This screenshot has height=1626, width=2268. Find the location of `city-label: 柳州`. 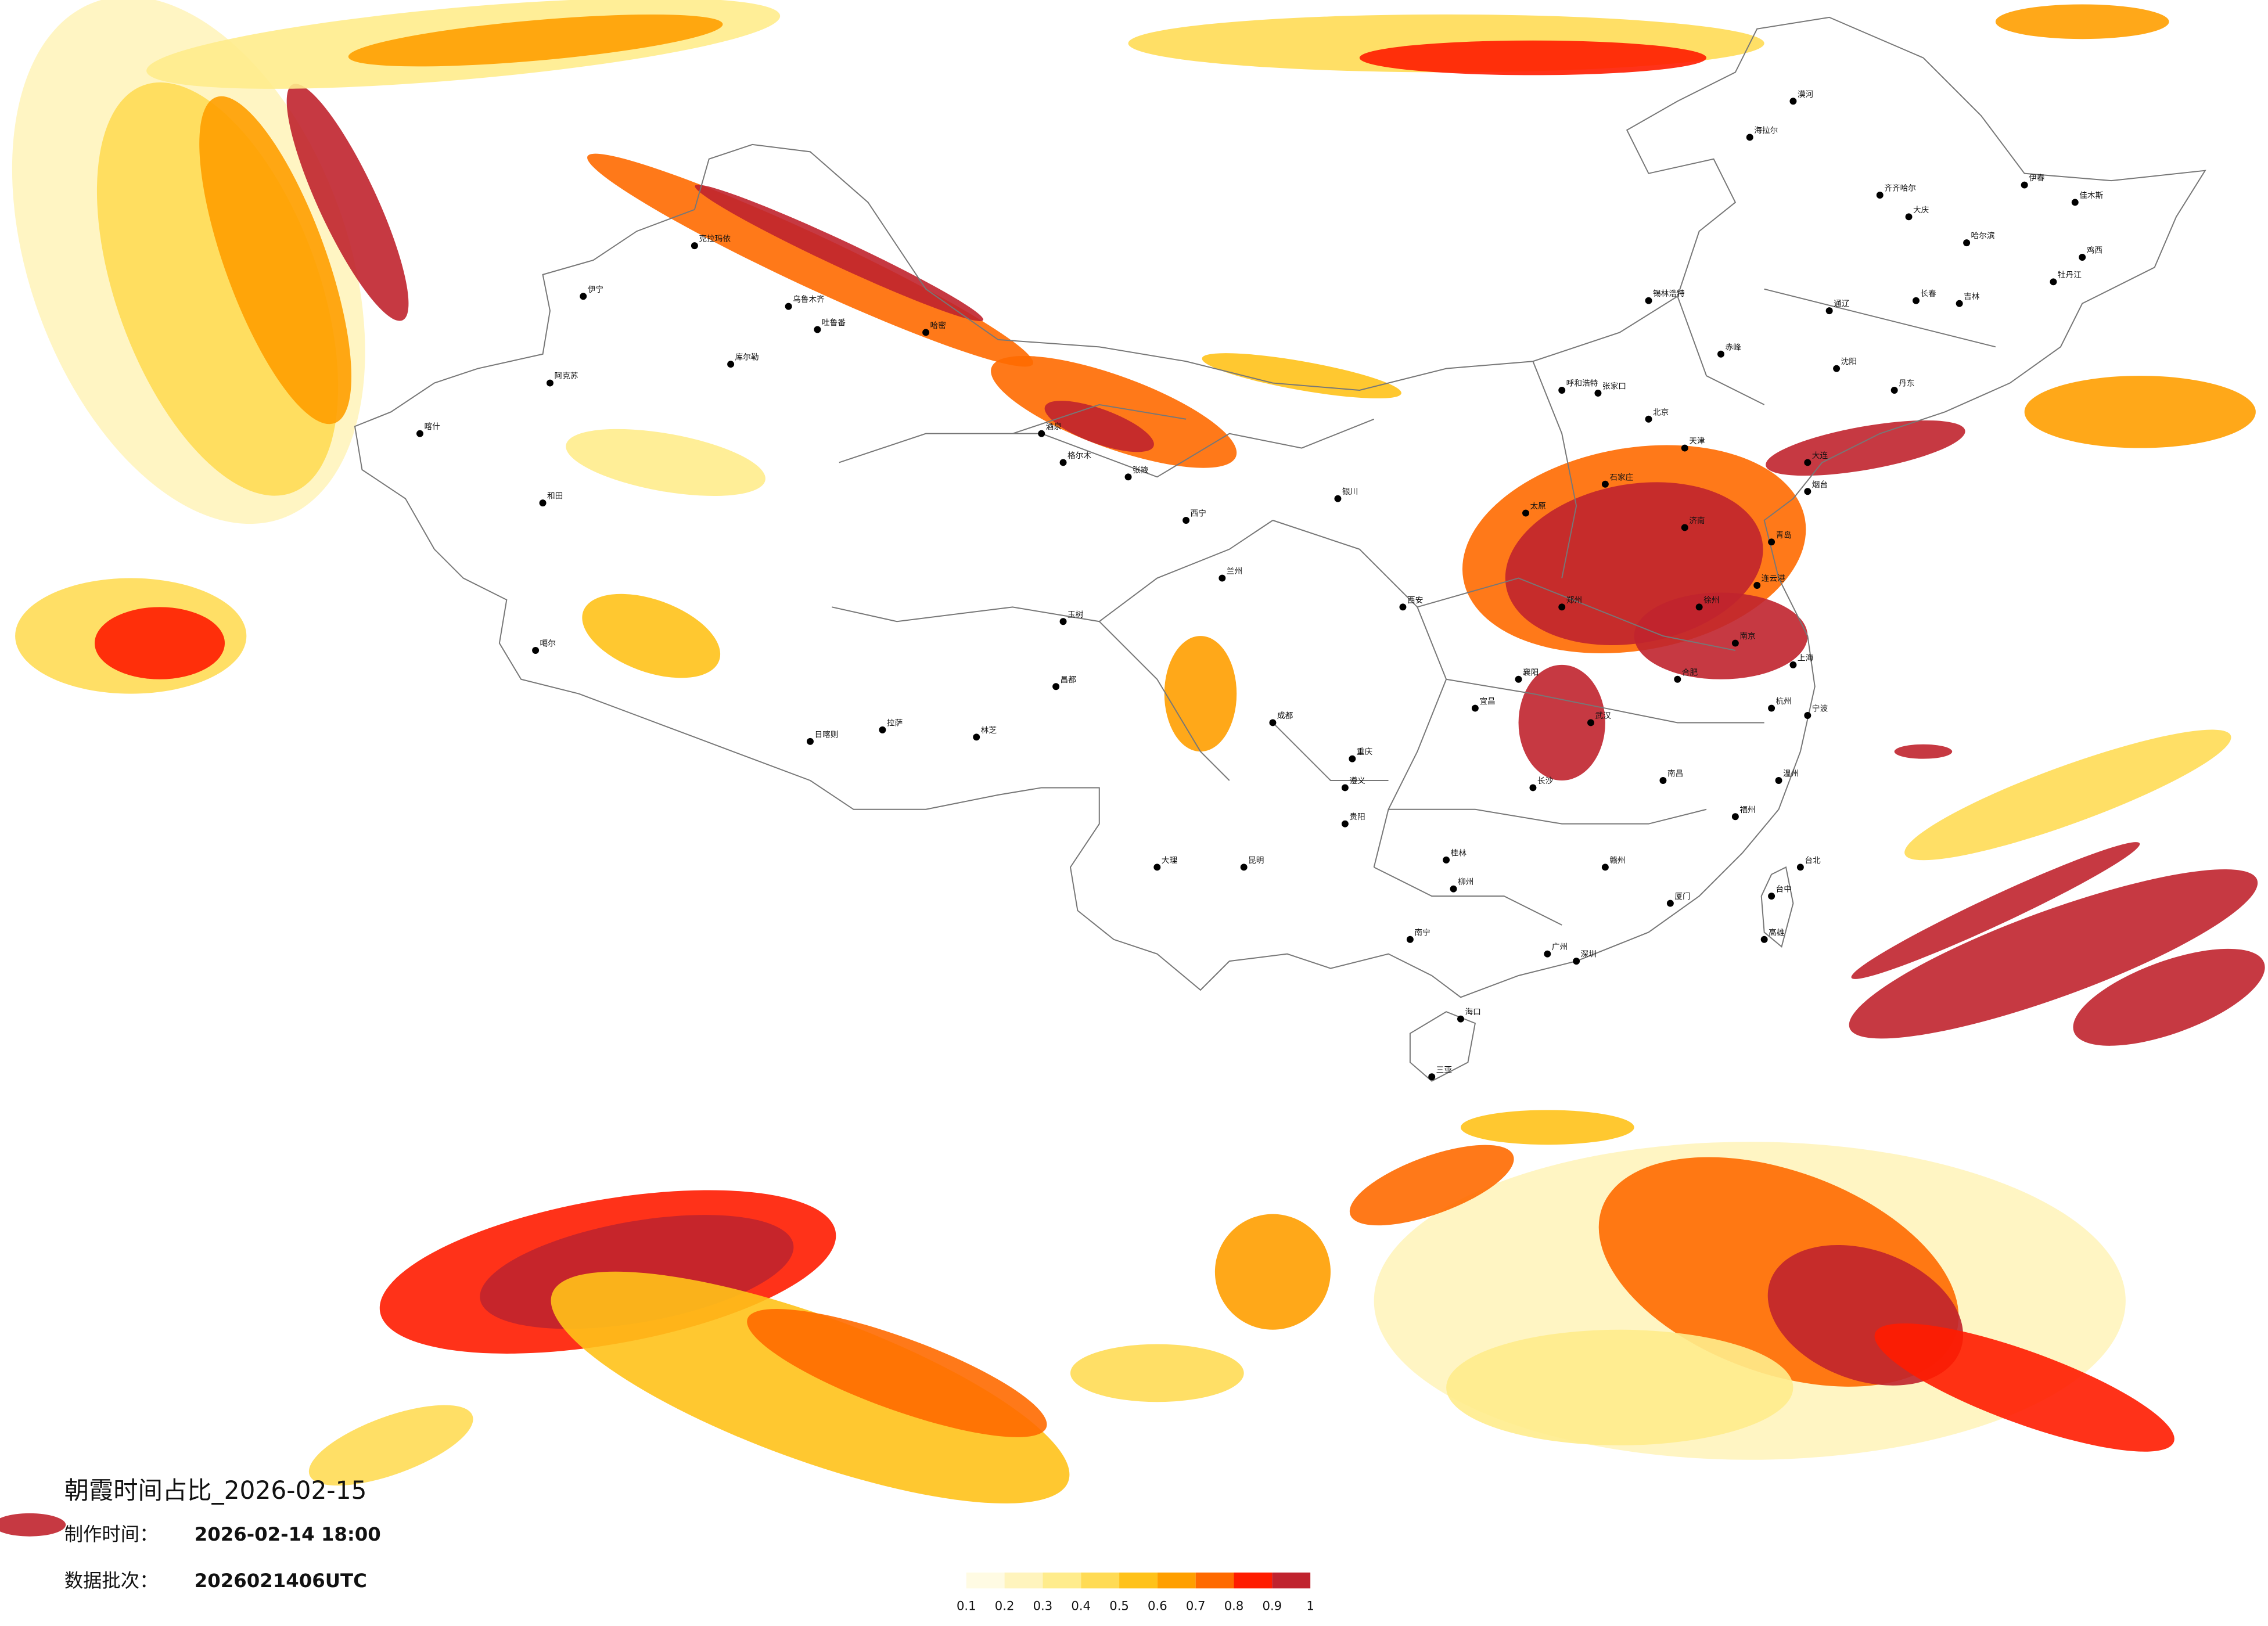

city-label: 柳州 is located at coordinates (1465, 882).